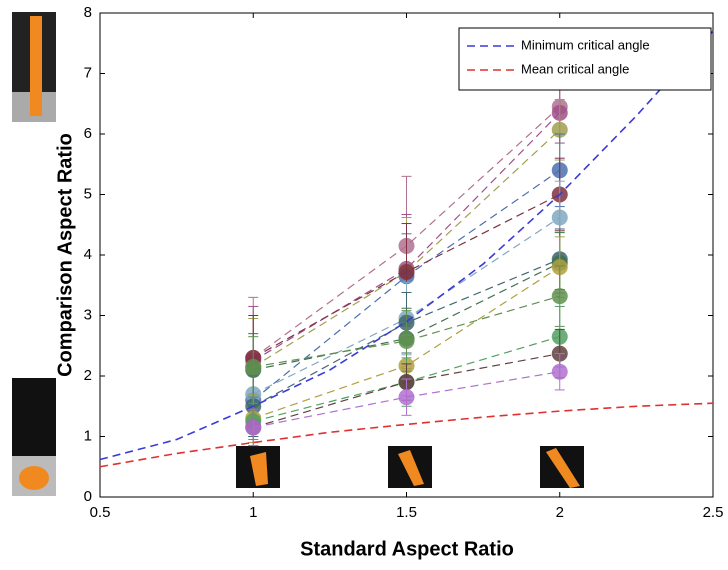 The height and width of the screenshot is (570, 728). What do you see at coordinates (713, 512) in the screenshot?
I see `x-tick-label: 2.5` at bounding box center [713, 512].